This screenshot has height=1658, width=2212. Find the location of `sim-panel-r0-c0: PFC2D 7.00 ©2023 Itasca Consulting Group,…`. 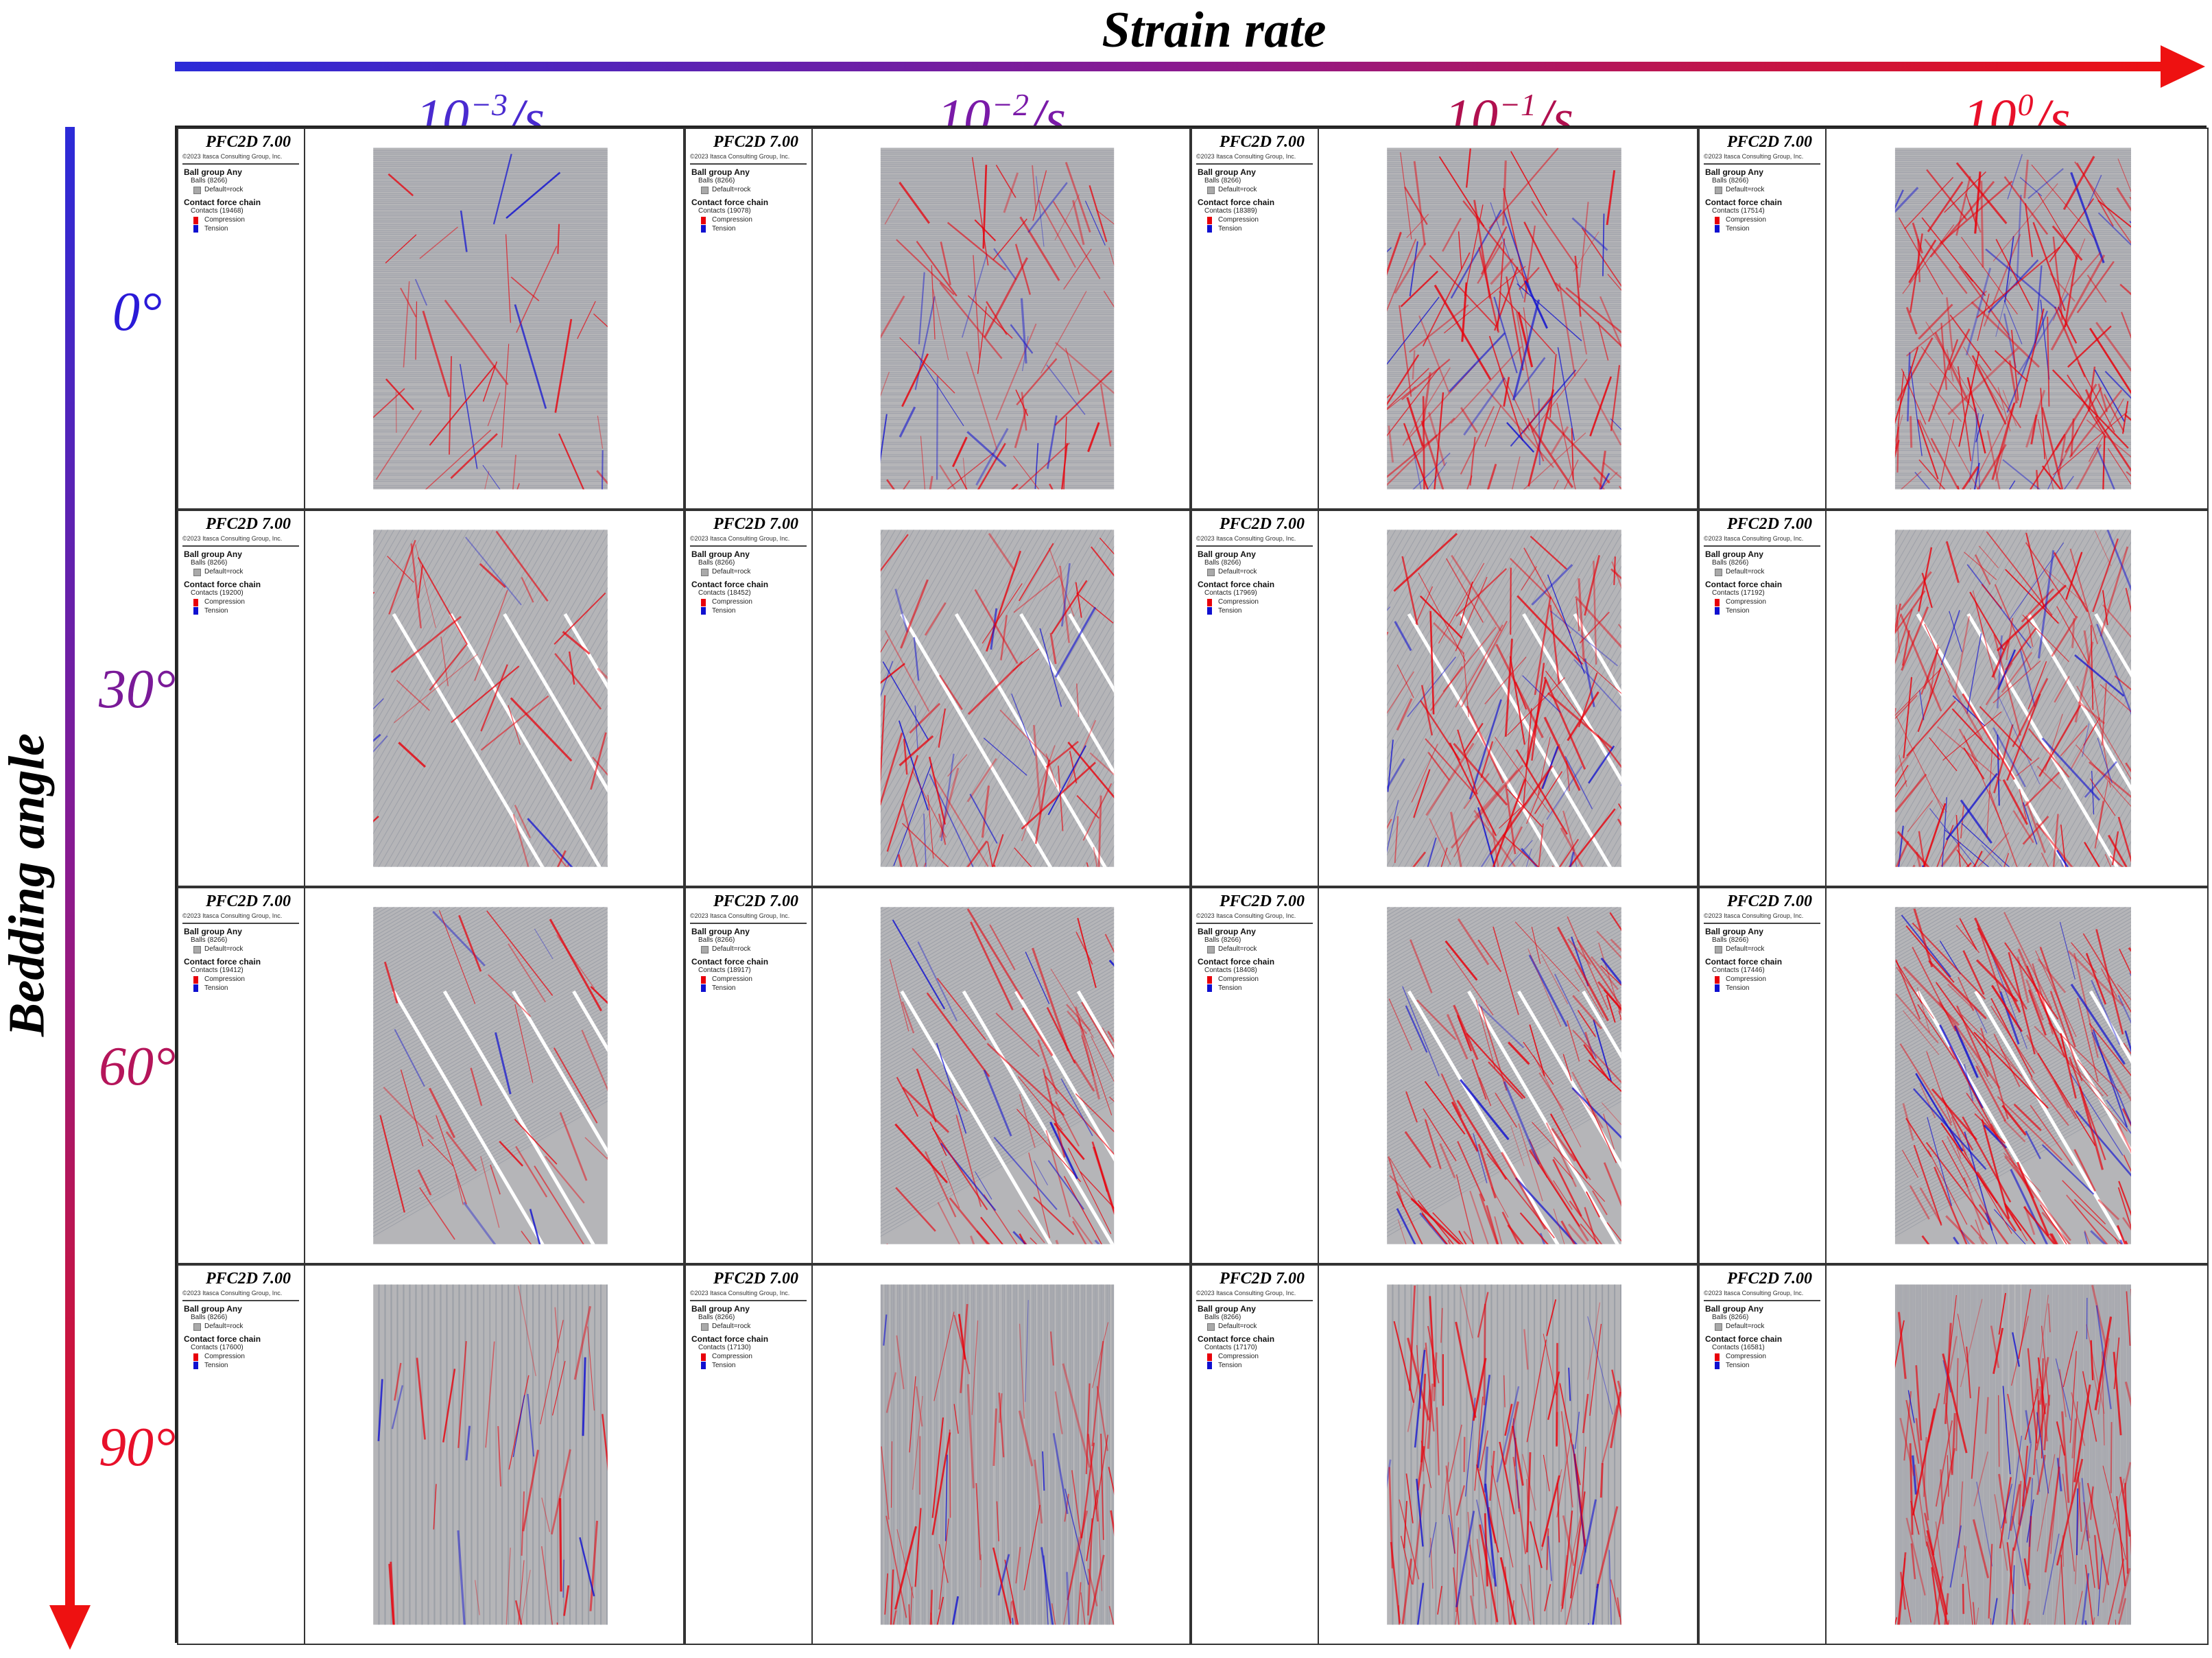

sim-panel-r0-c0: PFC2D 7.00 ©2023 Itasca Consulting Group,… is located at coordinates (431, 319).